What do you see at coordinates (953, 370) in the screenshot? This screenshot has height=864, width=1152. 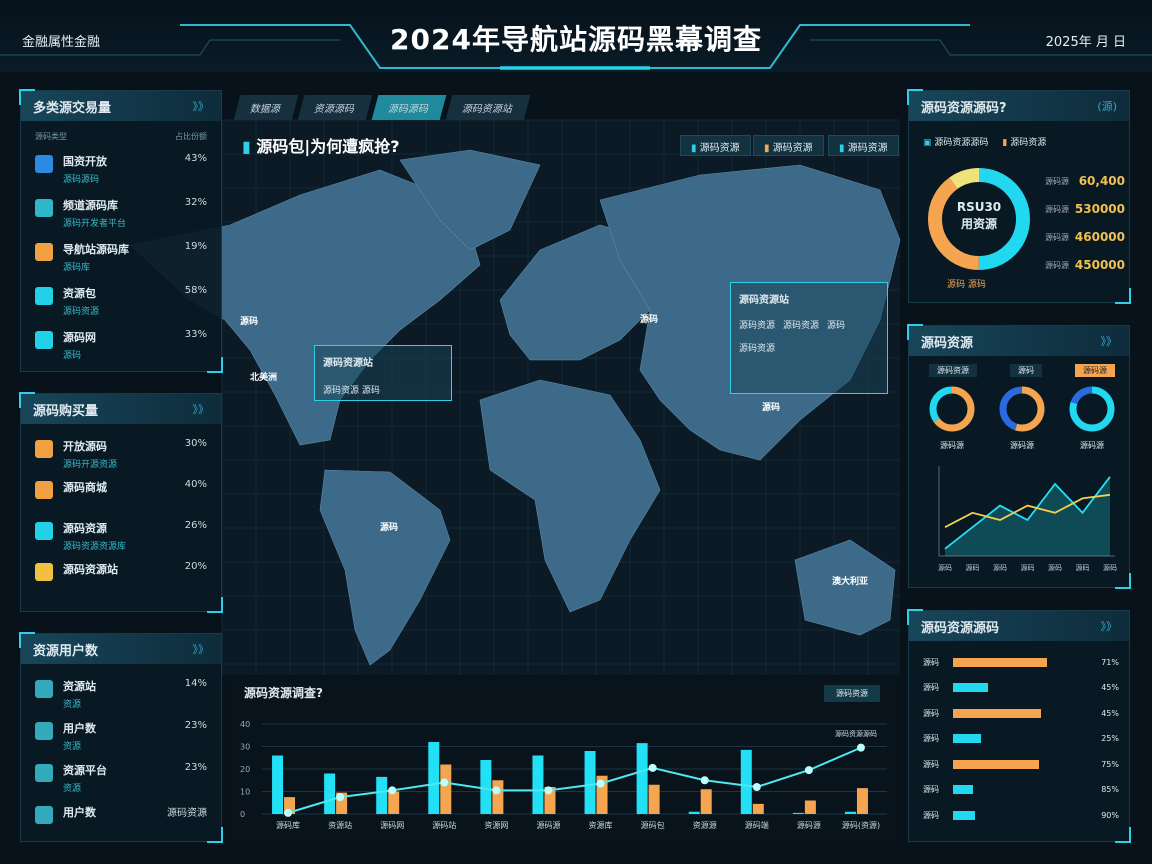 I see `legend-chip: 源码资源` at bounding box center [953, 370].